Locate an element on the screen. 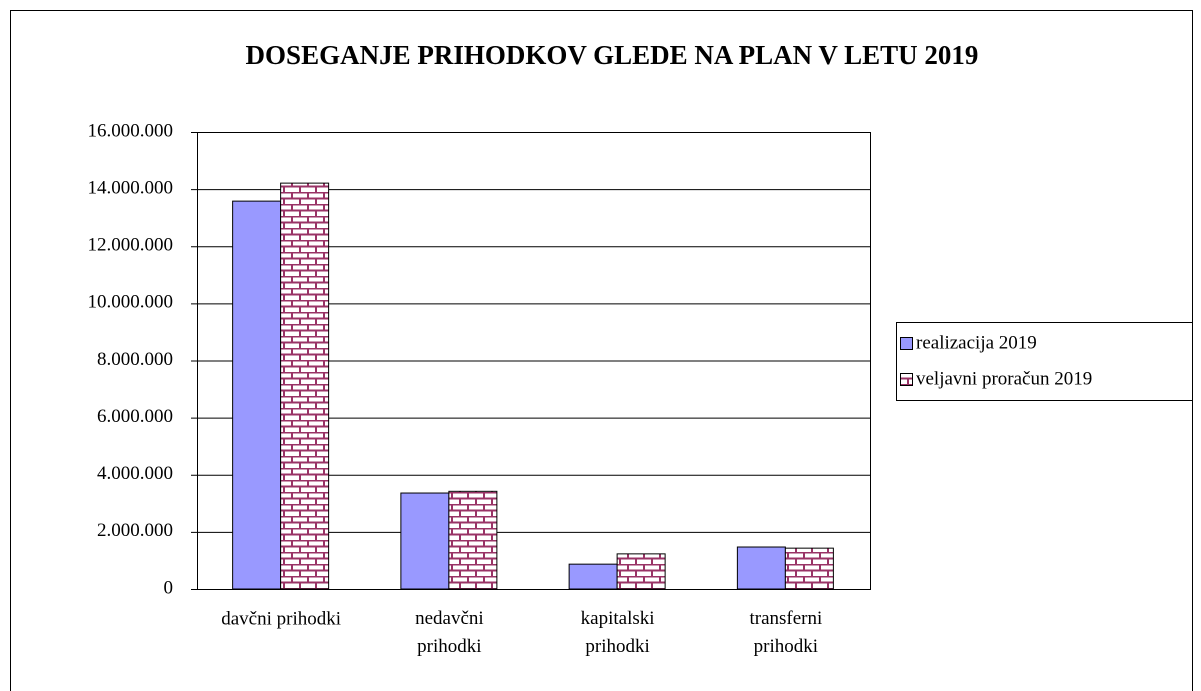 This screenshot has height=691, width=1201. y-tick-label: 6.000.000 is located at coordinates (135, 416).